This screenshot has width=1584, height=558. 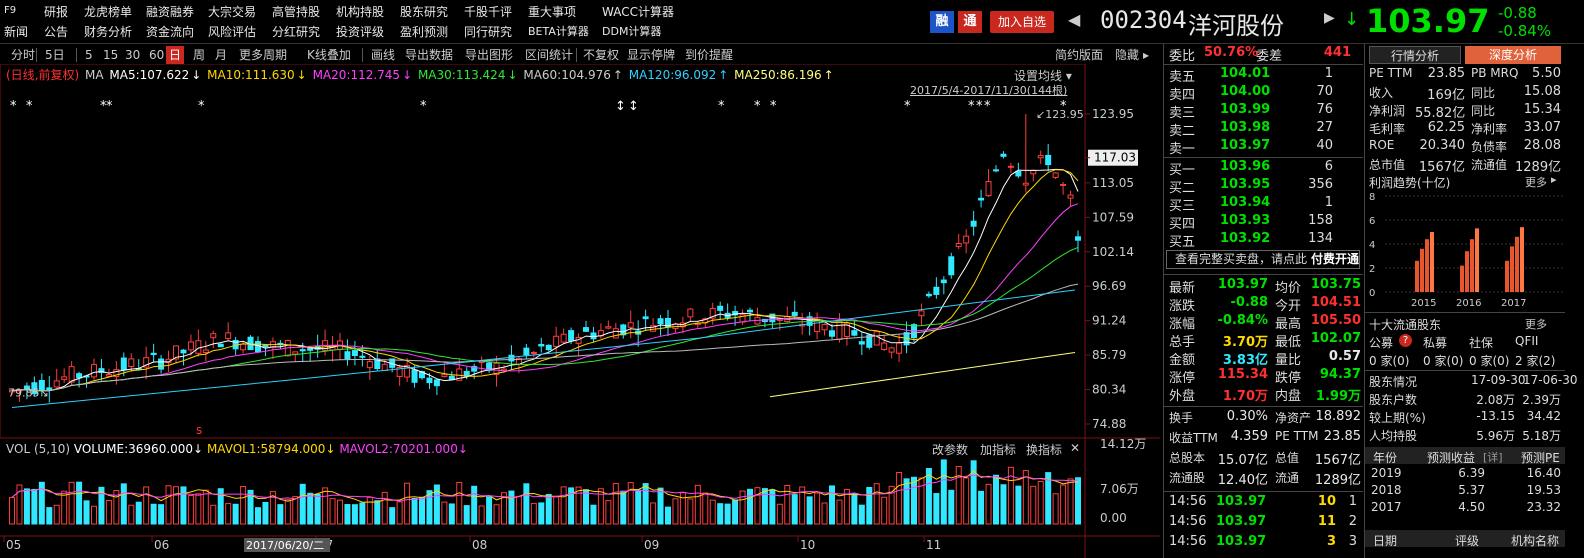 I want to click on menu-item: 千股千评, so click(x=488, y=12).